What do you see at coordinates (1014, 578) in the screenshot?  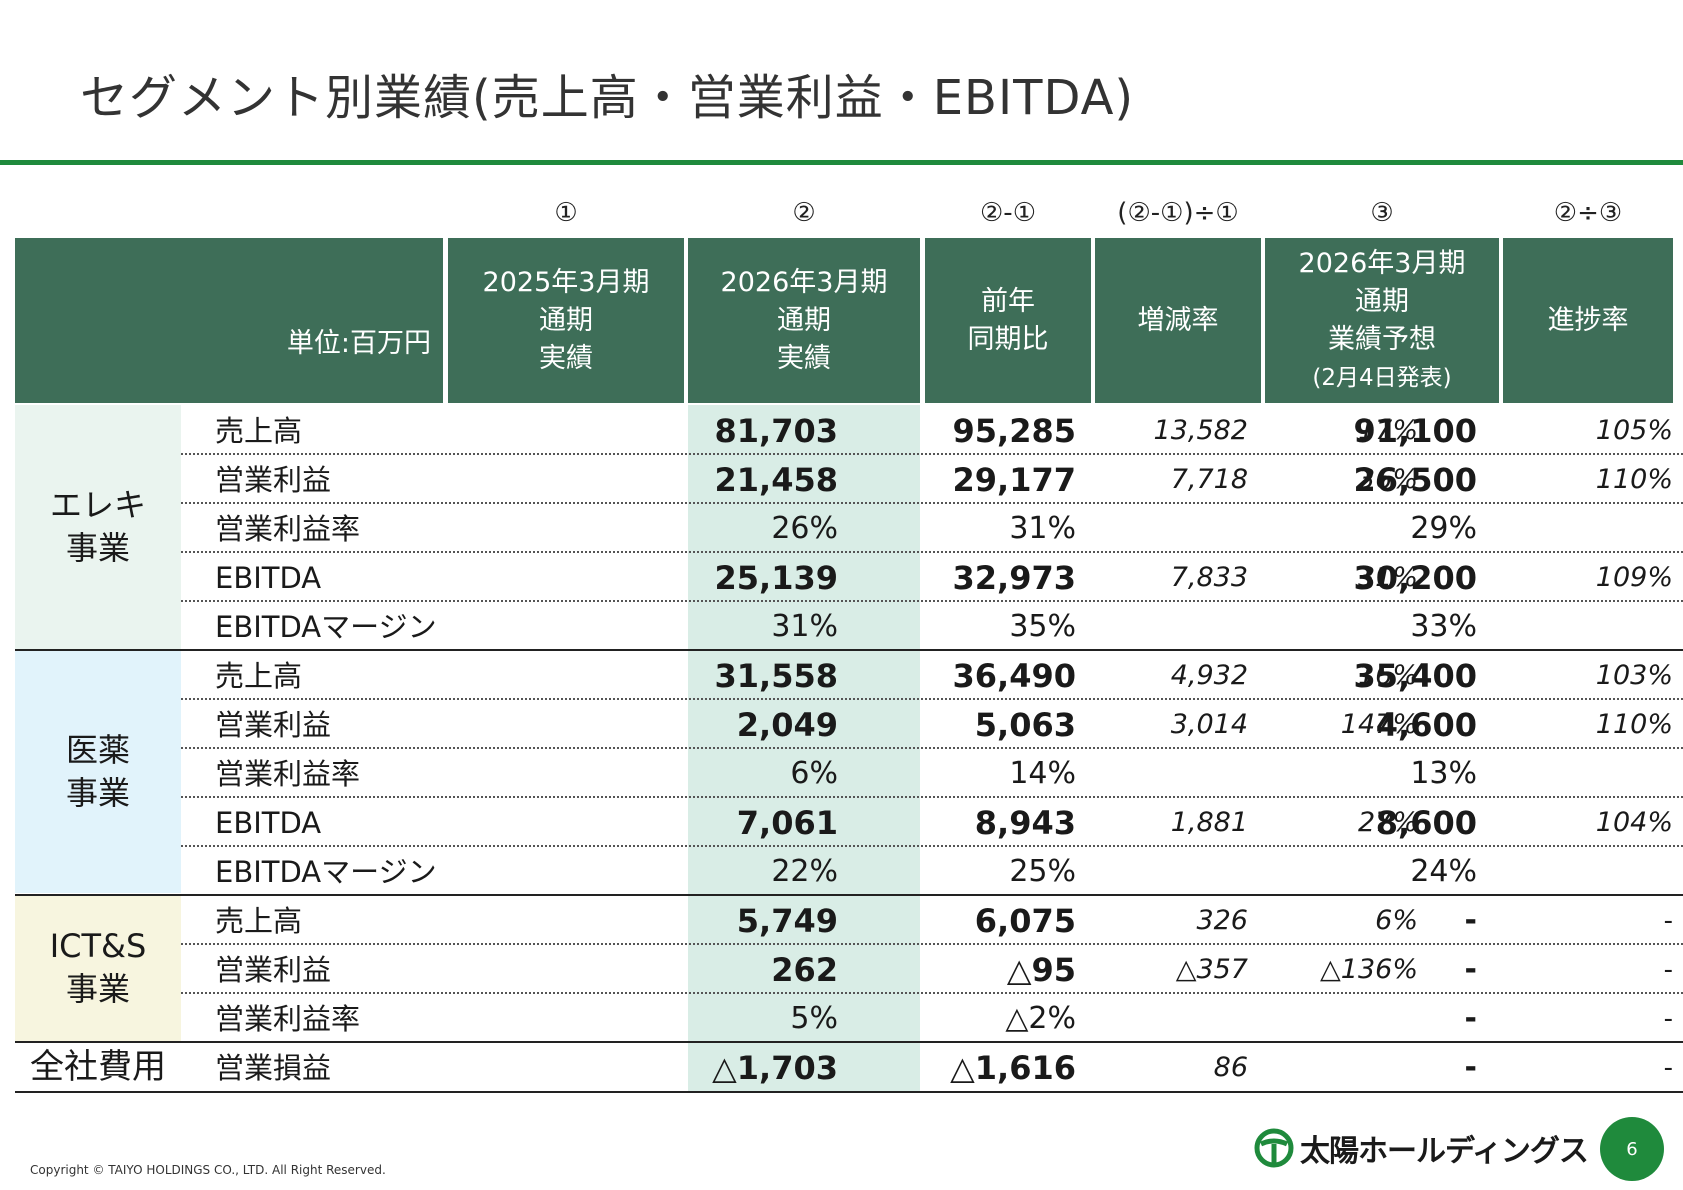 I see `cell-c2: 32,973` at bounding box center [1014, 578].